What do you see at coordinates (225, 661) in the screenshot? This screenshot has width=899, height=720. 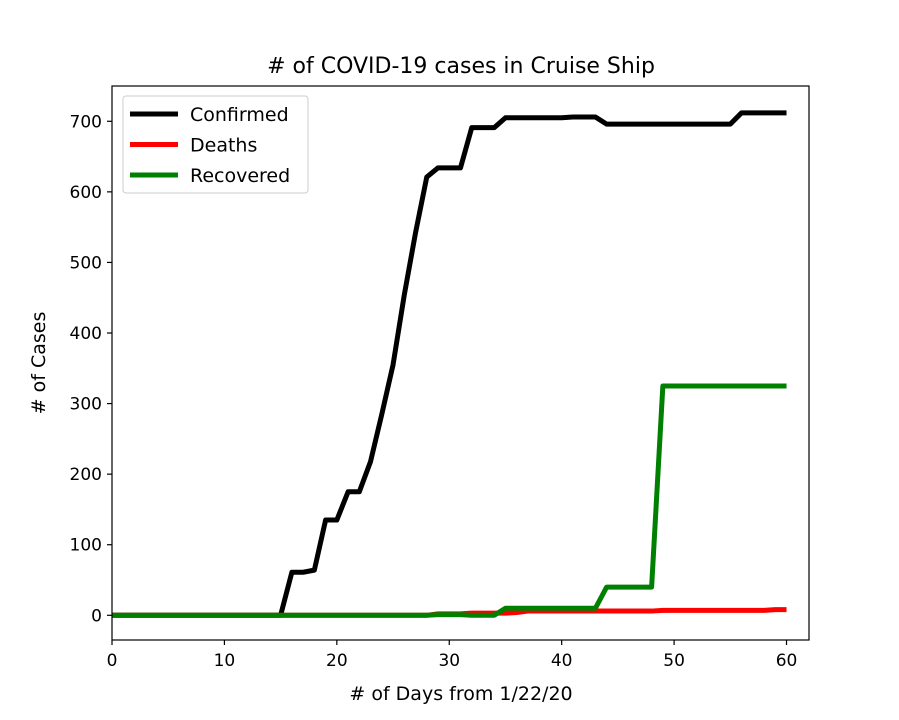 I see `x-tick-label: 10` at bounding box center [225, 661].